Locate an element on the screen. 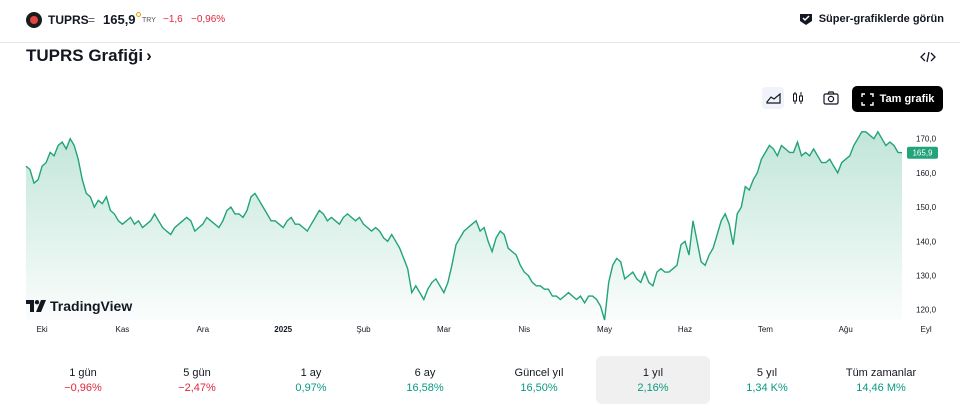 This screenshot has width=960, height=411. period-change: −2,47% is located at coordinates (197, 388).